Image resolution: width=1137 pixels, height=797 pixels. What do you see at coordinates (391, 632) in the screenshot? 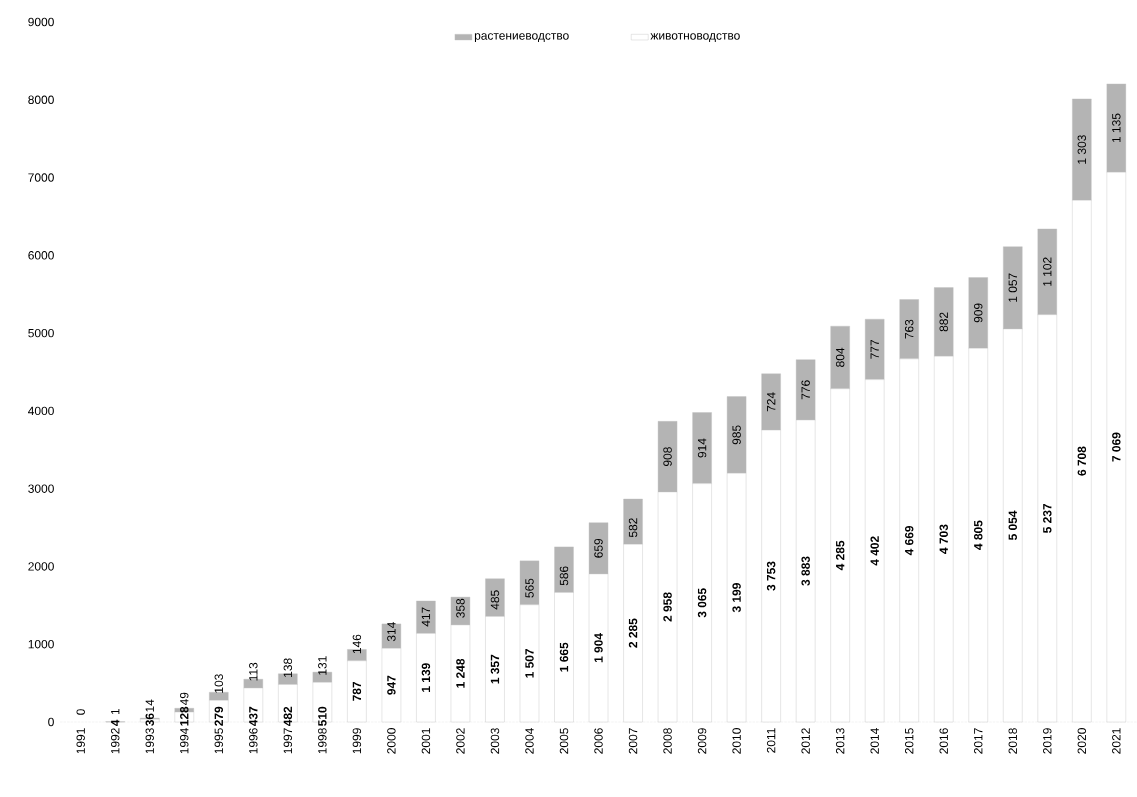
I see `data-label: 314` at bounding box center [391, 632].